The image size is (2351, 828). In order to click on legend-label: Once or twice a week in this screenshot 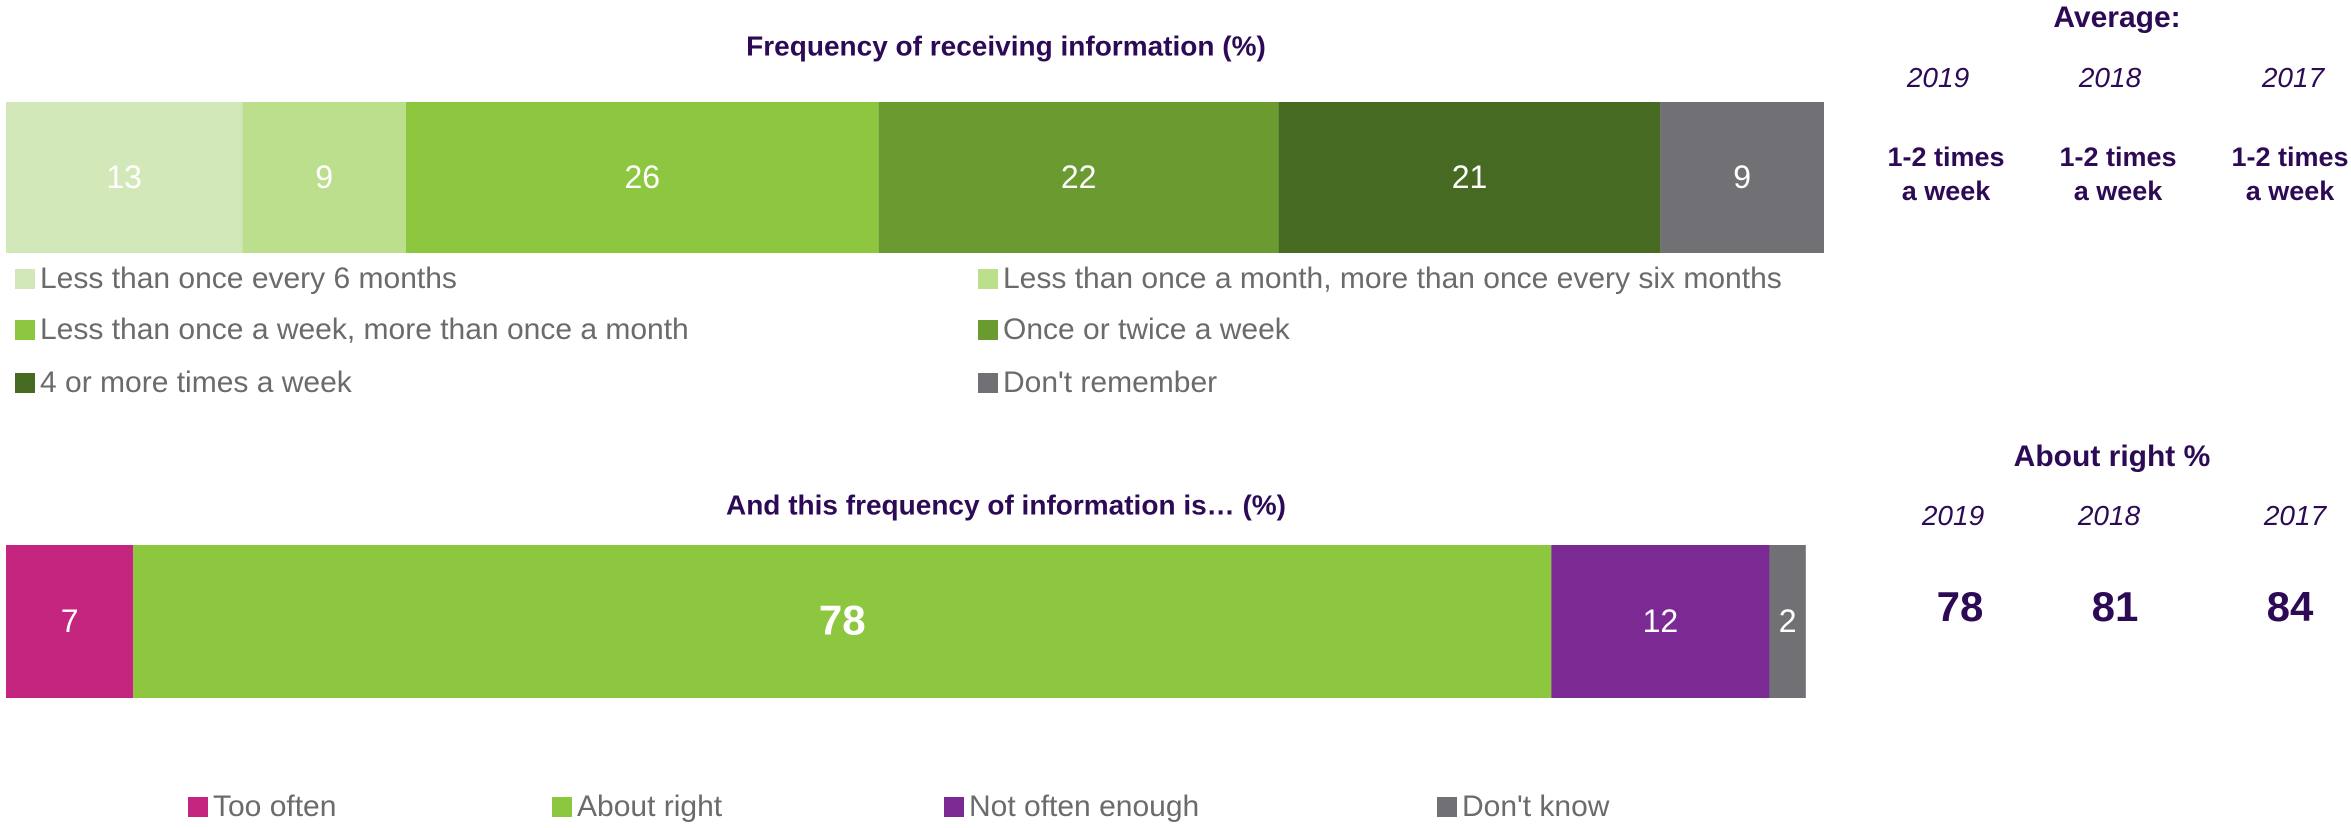, I will do `click(1147, 329)`.